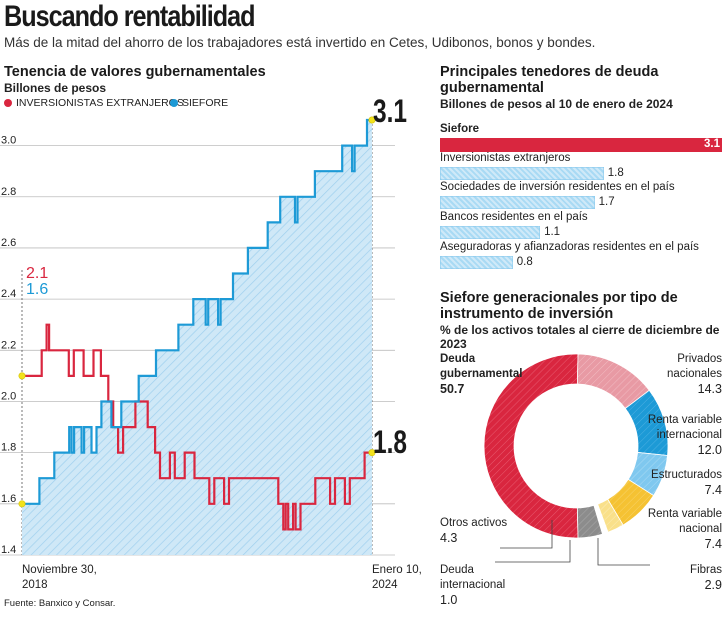  What do you see at coordinates (459, 129) in the screenshot?
I see `bar-category-label: Siefore` at bounding box center [459, 129].